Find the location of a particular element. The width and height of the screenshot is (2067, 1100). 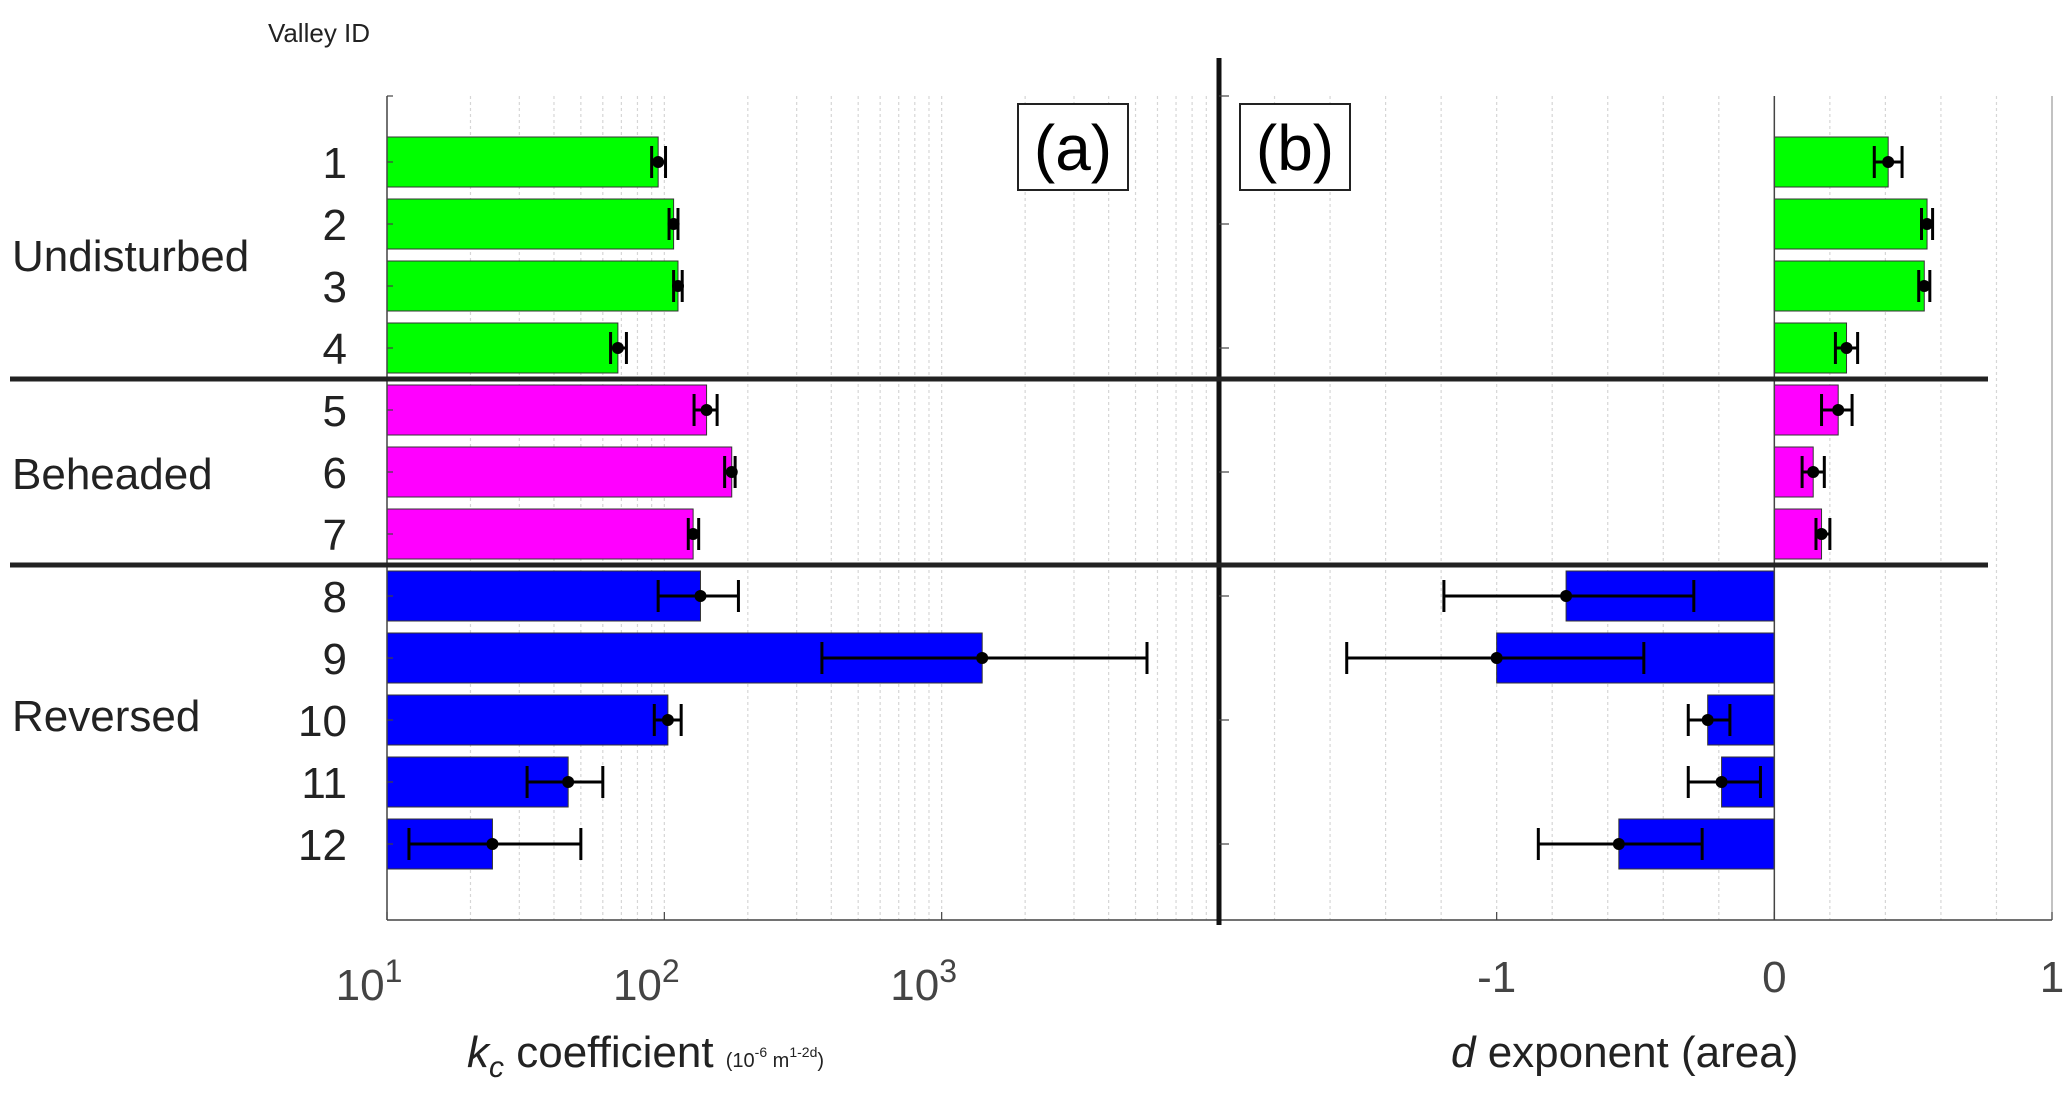

panel-label-box-a is located at coordinates (1073, 147).